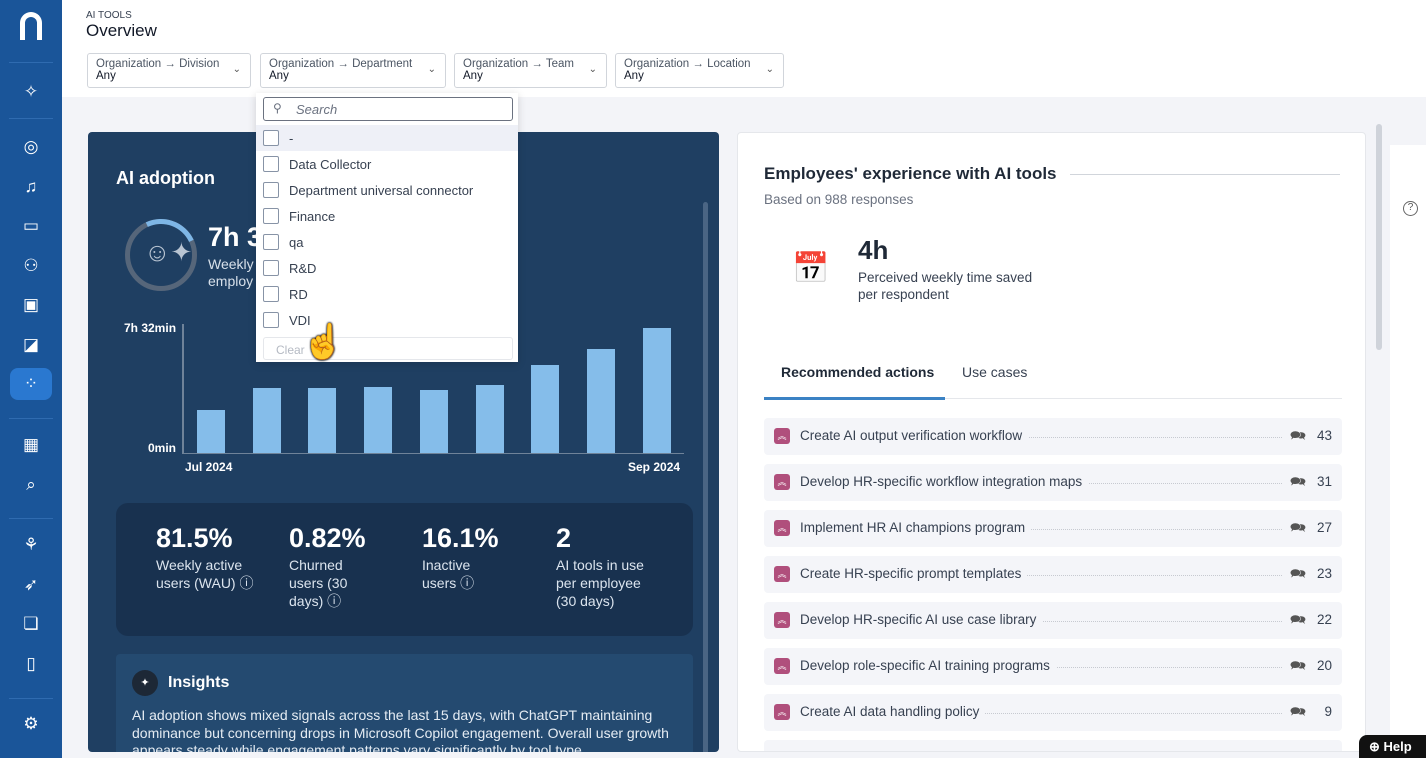  I want to click on label-line: employ, so click(231, 281).